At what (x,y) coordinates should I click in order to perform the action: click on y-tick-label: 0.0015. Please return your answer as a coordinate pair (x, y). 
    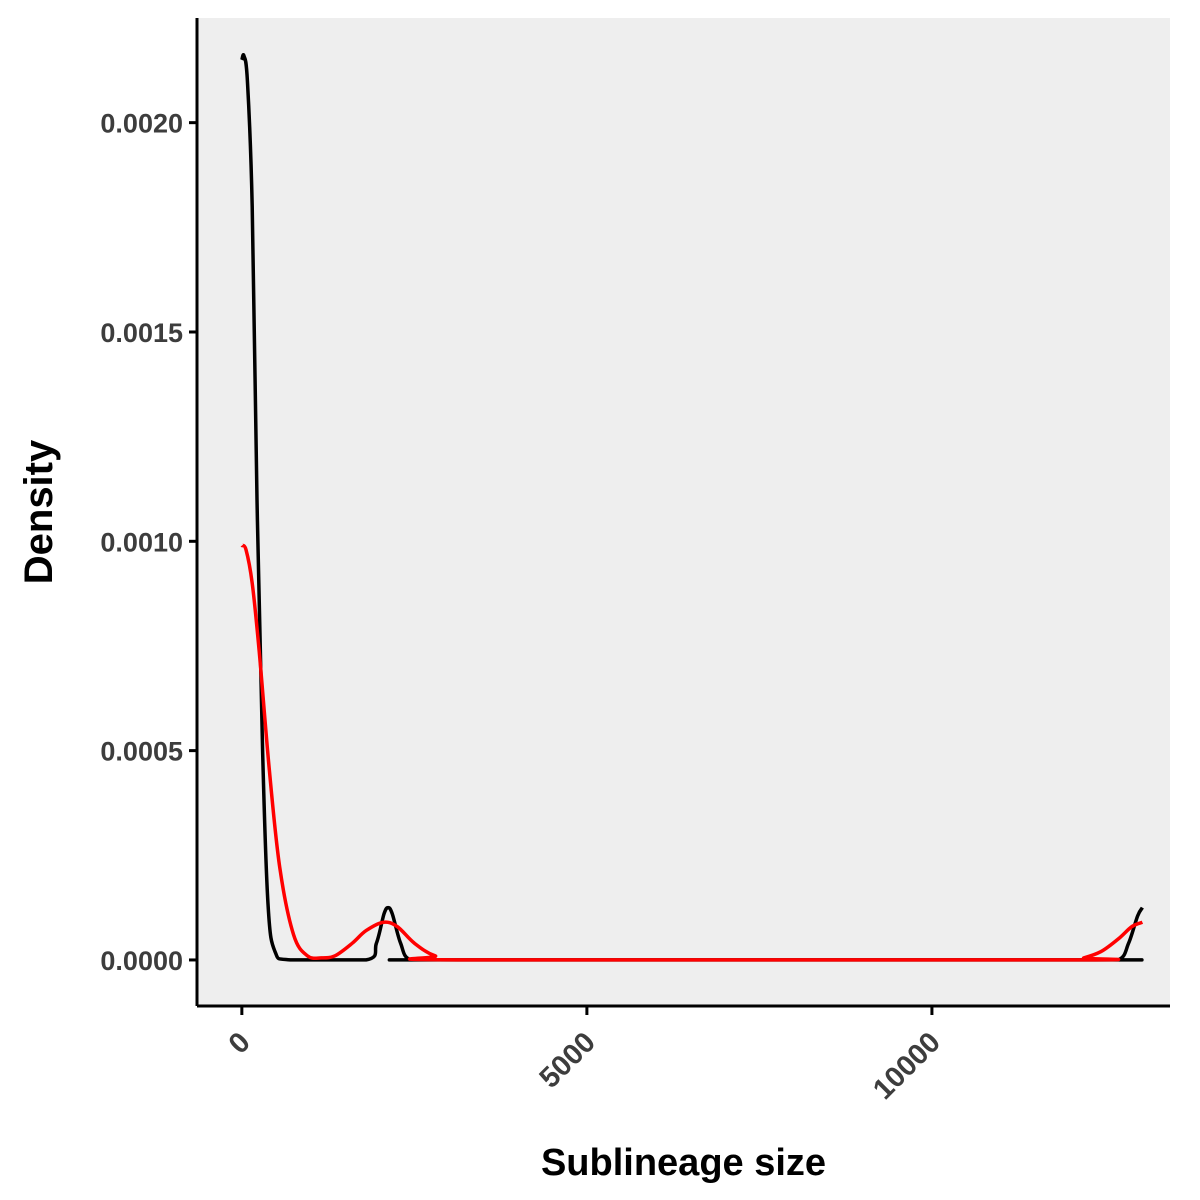
    Looking at the image, I should click on (141, 333).